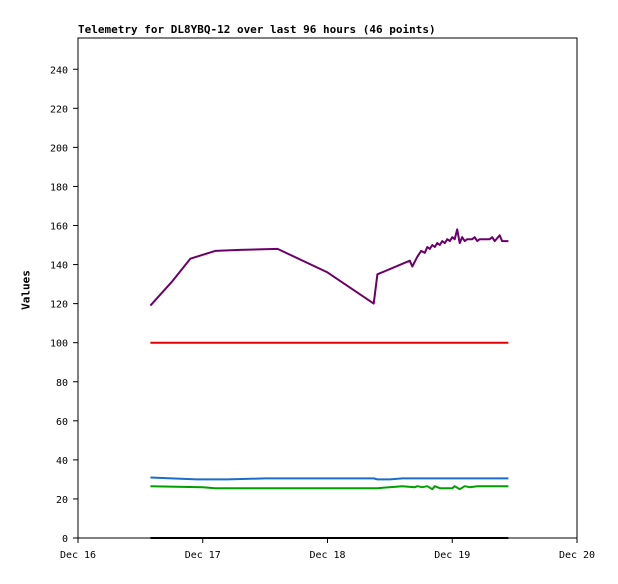  Describe the element at coordinates (62, 383) in the screenshot. I see `y-tick-label: 80` at that location.